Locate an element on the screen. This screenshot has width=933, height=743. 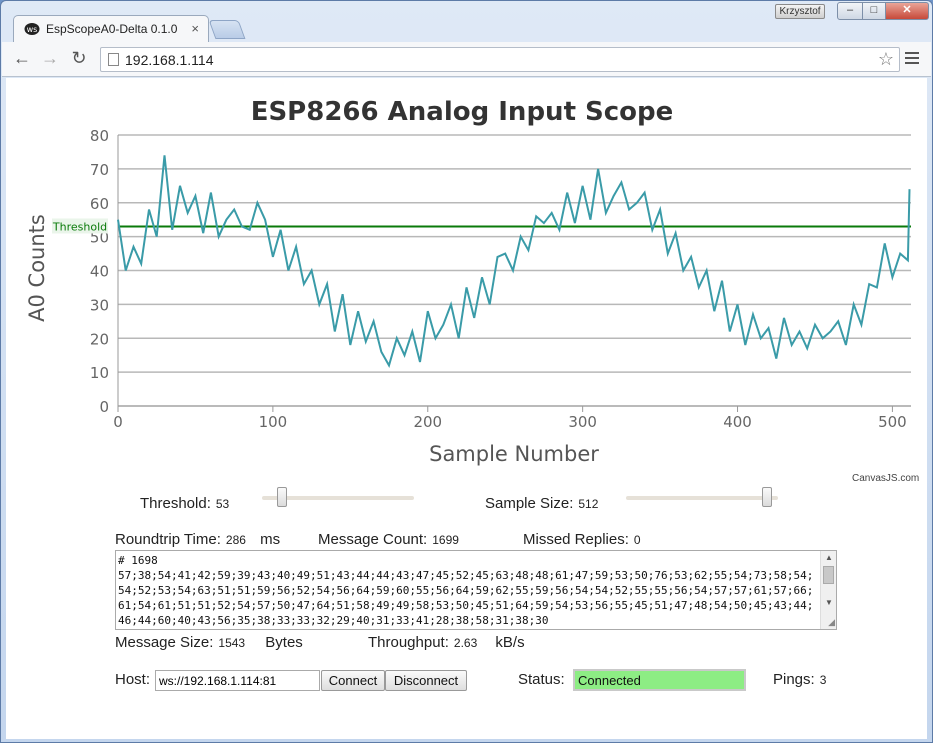
sample-size-value: 512 is located at coordinates (588, 504).